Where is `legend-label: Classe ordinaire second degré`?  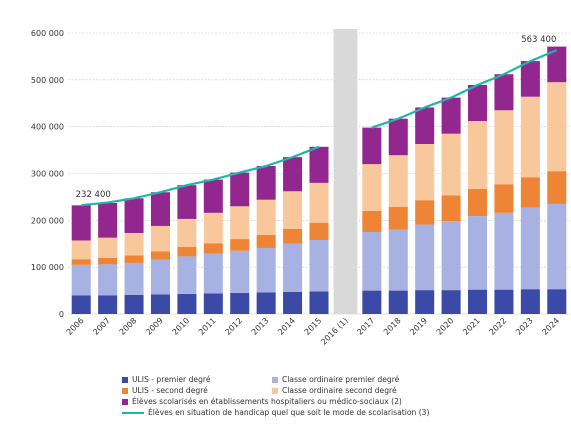
legend-label: Classe ordinaire second degré is located at coordinates (339, 390).